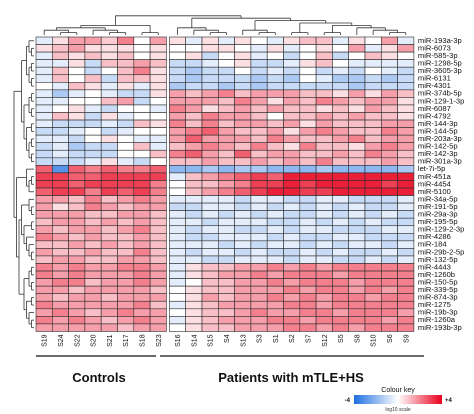  What do you see at coordinates (438, 259) in the screenshot?
I see `row-label: miR-132-5p` at bounding box center [438, 259].